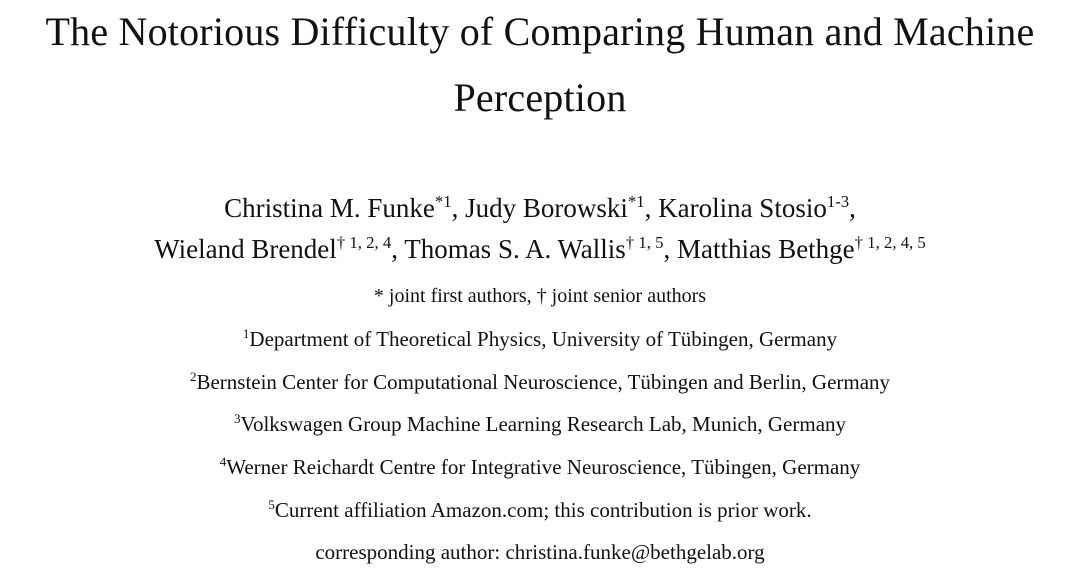 This screenshot has height=582, width=1080. I want to click on paper-title-line-2: Perception, so click(540, 97).